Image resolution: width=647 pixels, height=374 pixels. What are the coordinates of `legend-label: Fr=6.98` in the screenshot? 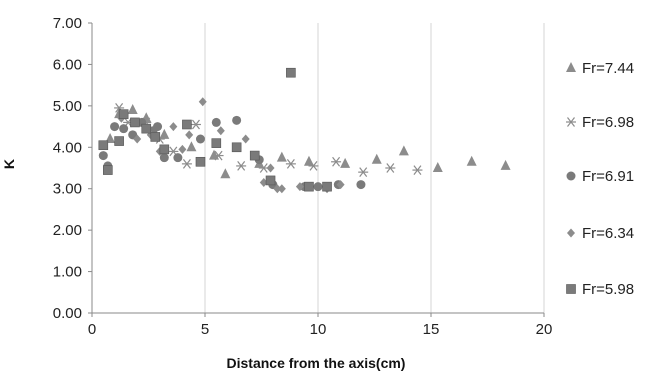 It's located at (608, 122).